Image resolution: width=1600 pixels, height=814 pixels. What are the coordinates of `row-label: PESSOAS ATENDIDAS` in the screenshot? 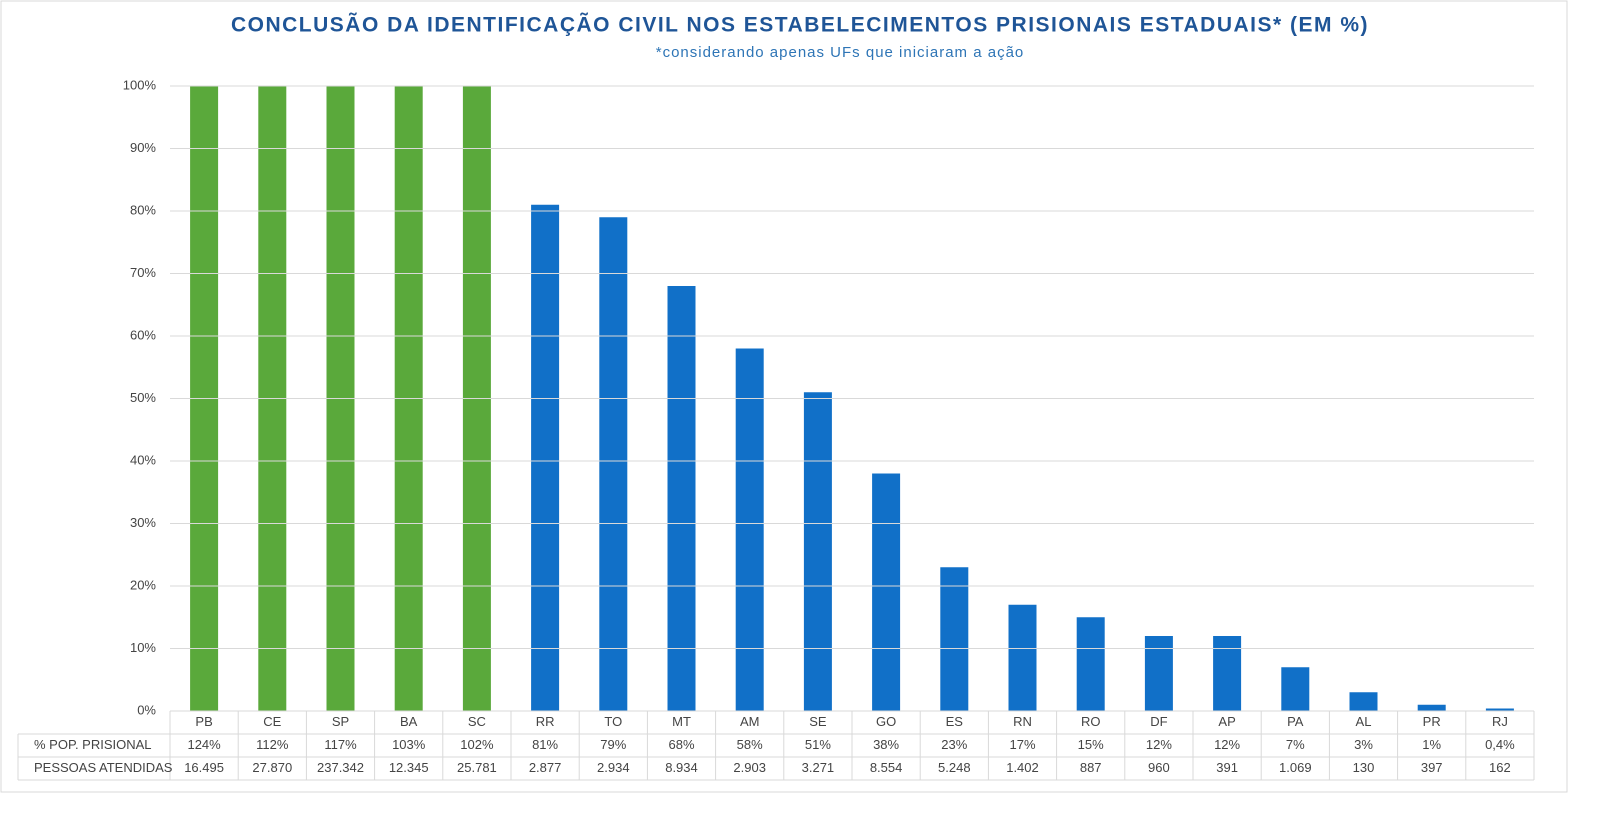 It's located at (103, 767).